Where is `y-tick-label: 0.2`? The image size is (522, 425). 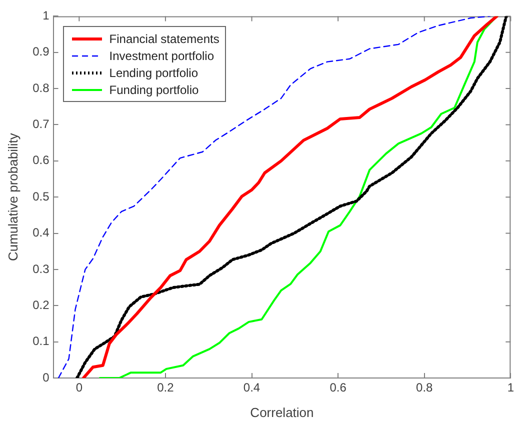
y-tick-label: 0.2 is located at coordinates (41, 305).